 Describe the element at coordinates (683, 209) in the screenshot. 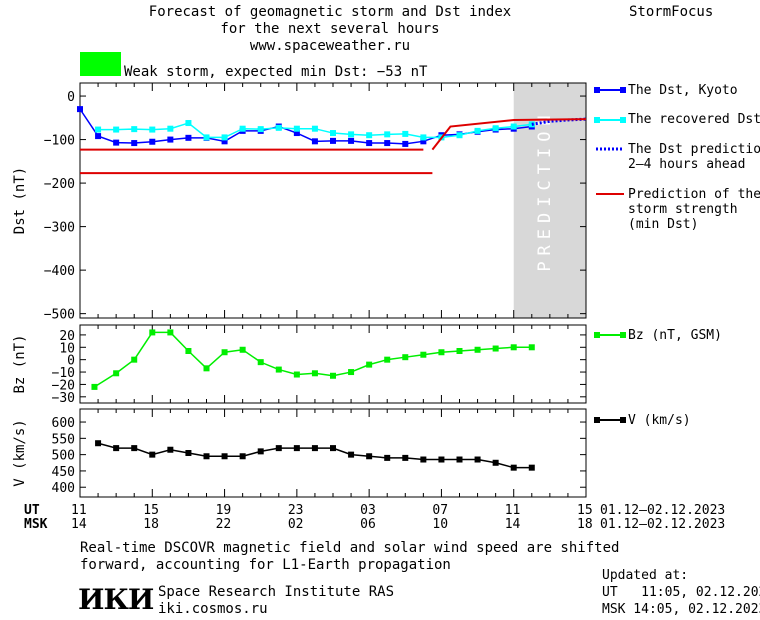

I see `legend-strength-line2: storm strength` at that location.